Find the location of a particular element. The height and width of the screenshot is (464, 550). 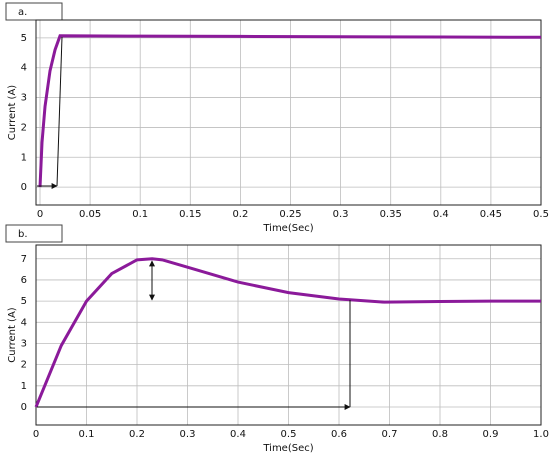

arrow-line is located at coordinates (59, 111).